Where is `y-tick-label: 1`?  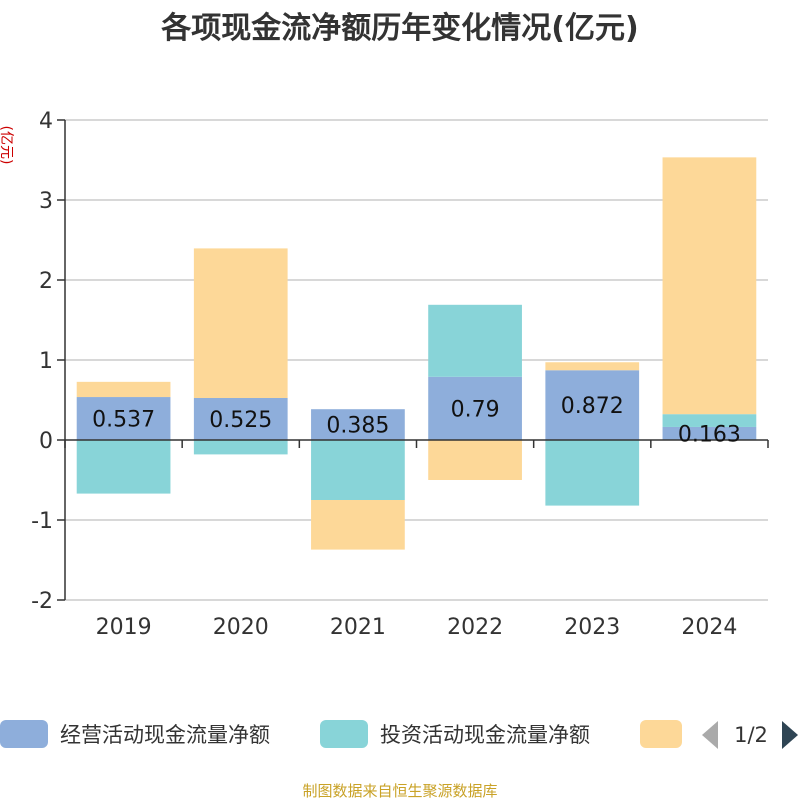 y-tick-label: 1 is located at coordinates (46, 361).